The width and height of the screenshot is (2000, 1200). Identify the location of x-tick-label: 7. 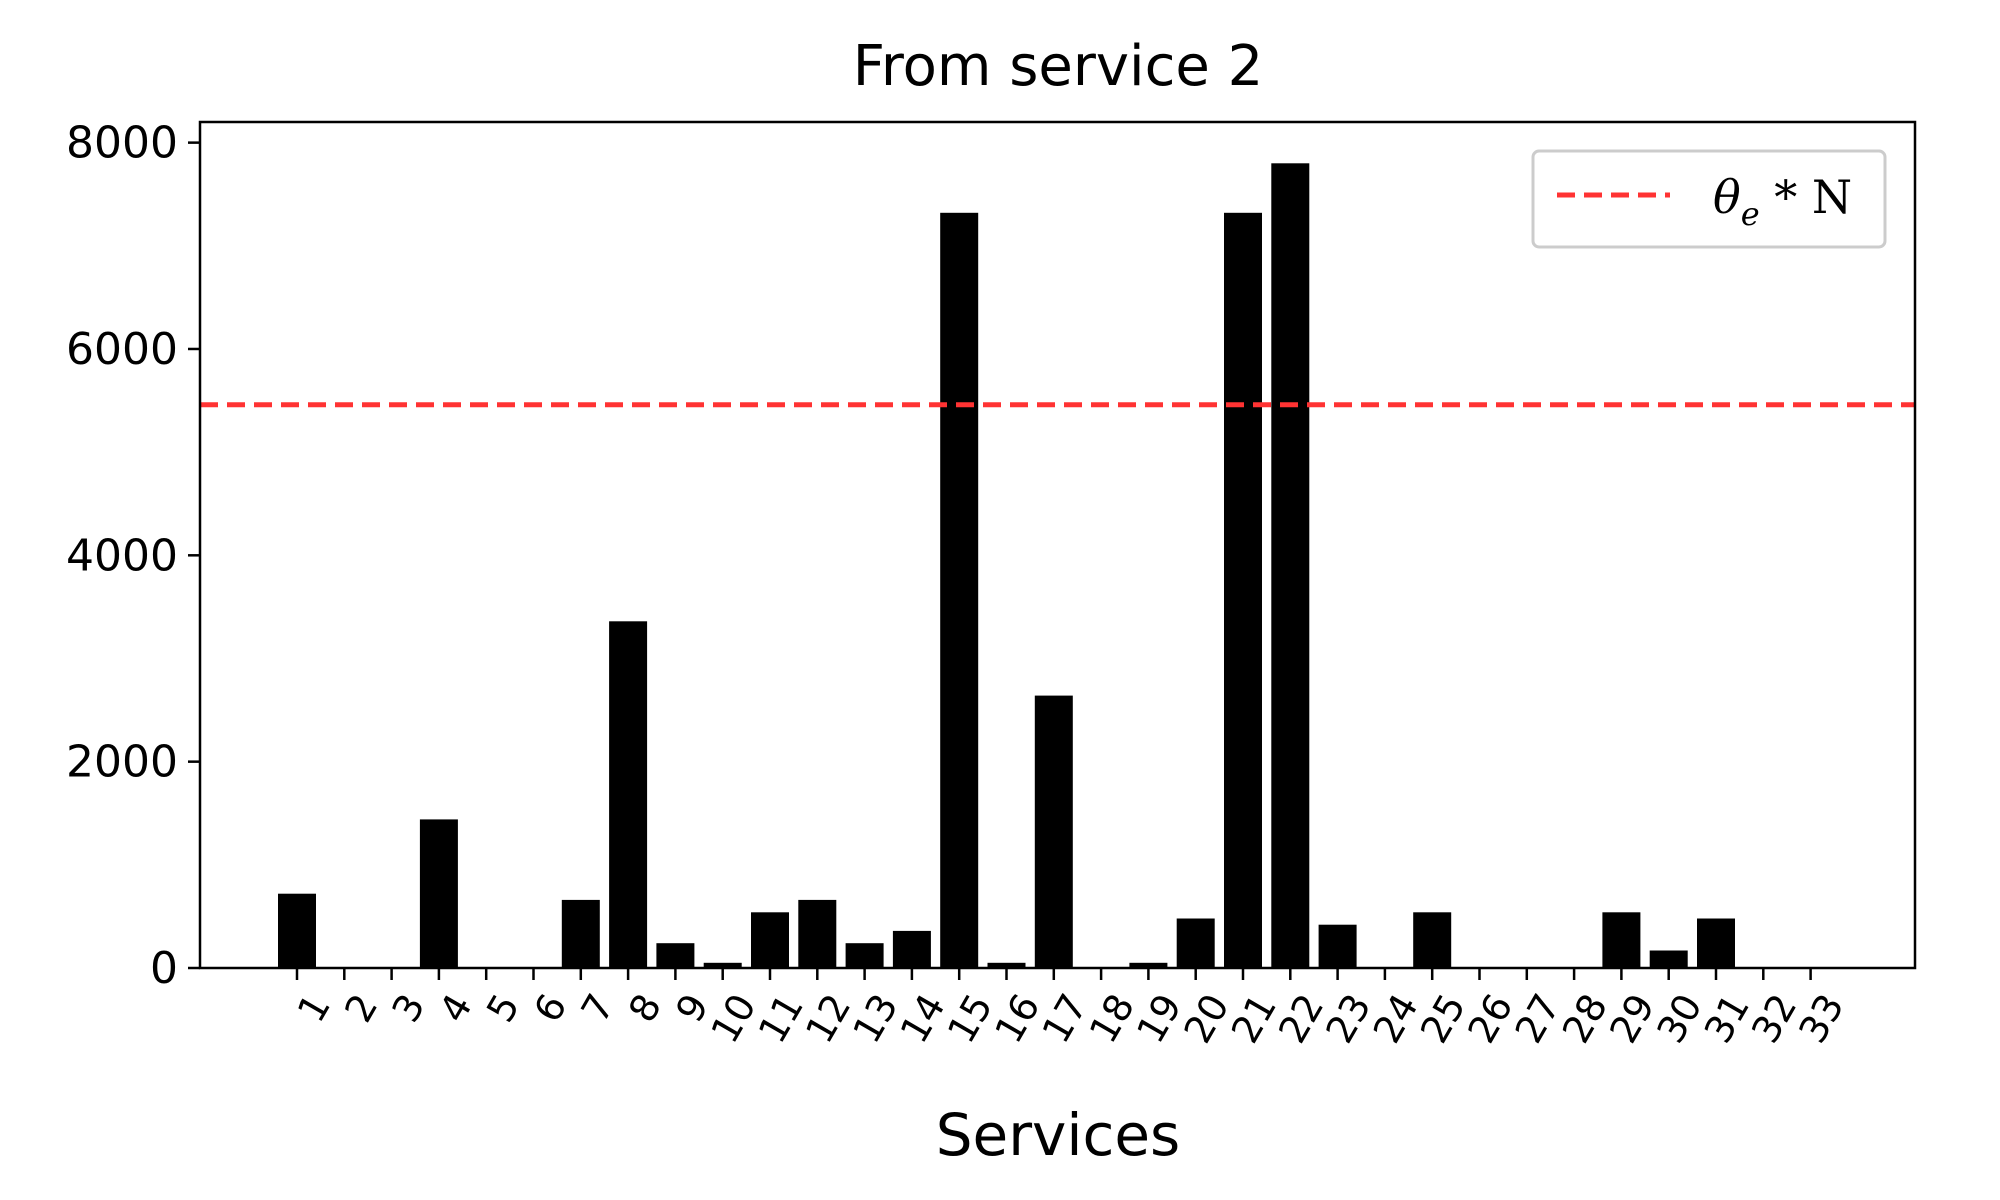
(598, 1008).